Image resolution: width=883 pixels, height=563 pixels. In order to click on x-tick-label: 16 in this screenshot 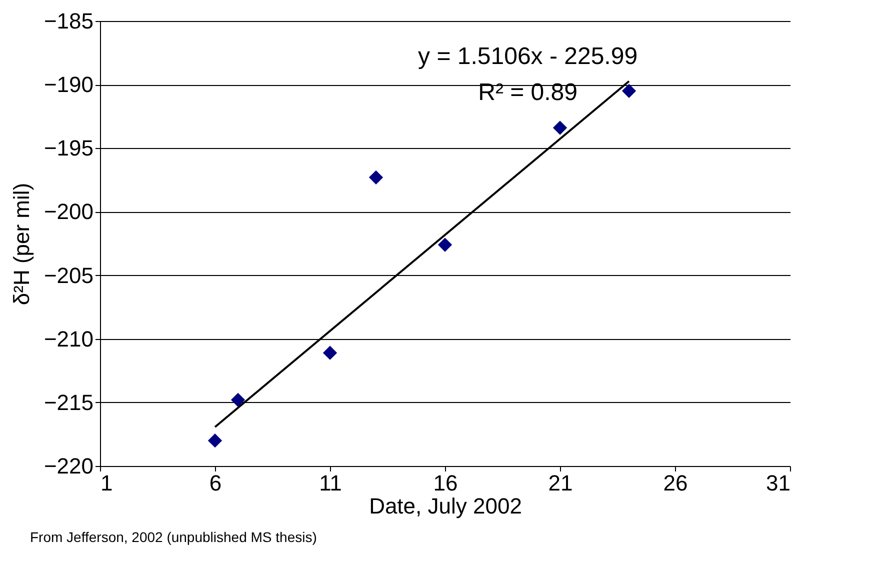, I will do `click(445, 483)`.